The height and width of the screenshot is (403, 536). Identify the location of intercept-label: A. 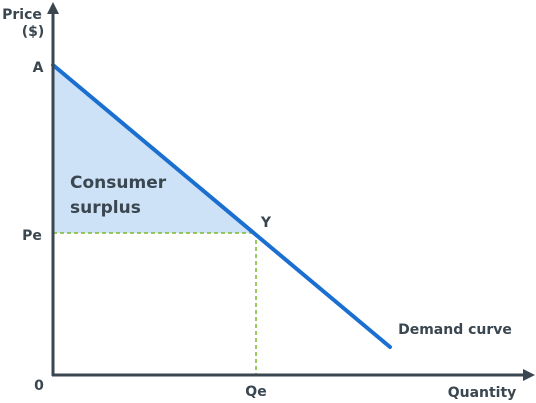
(38, 68).